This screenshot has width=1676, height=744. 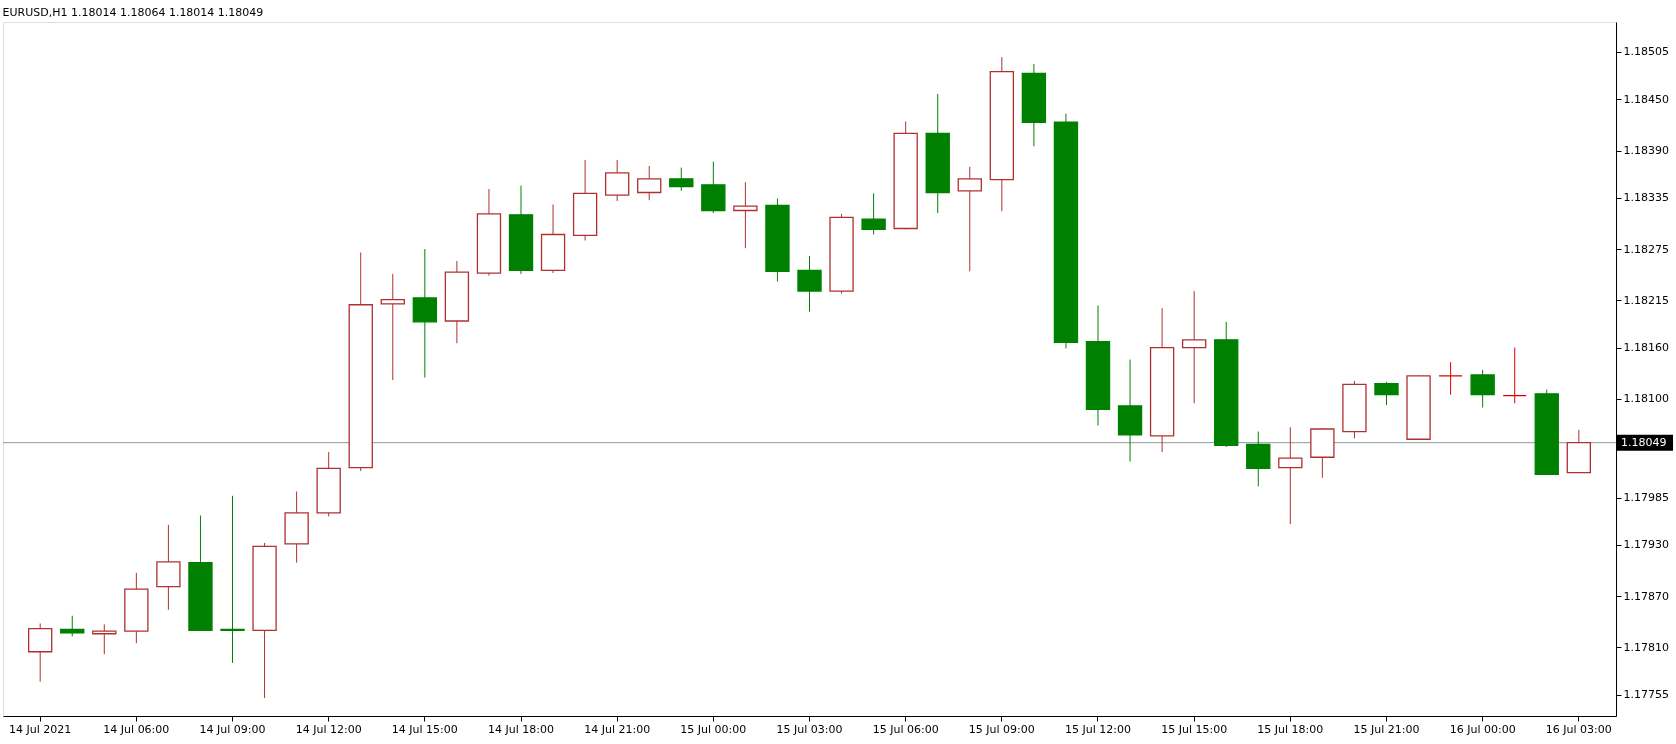 What do you see at coordinates (328, 729) in the screenshot?
I see `x-tick-label: 14 Jul 12:00` at bounding box center [328, 729].